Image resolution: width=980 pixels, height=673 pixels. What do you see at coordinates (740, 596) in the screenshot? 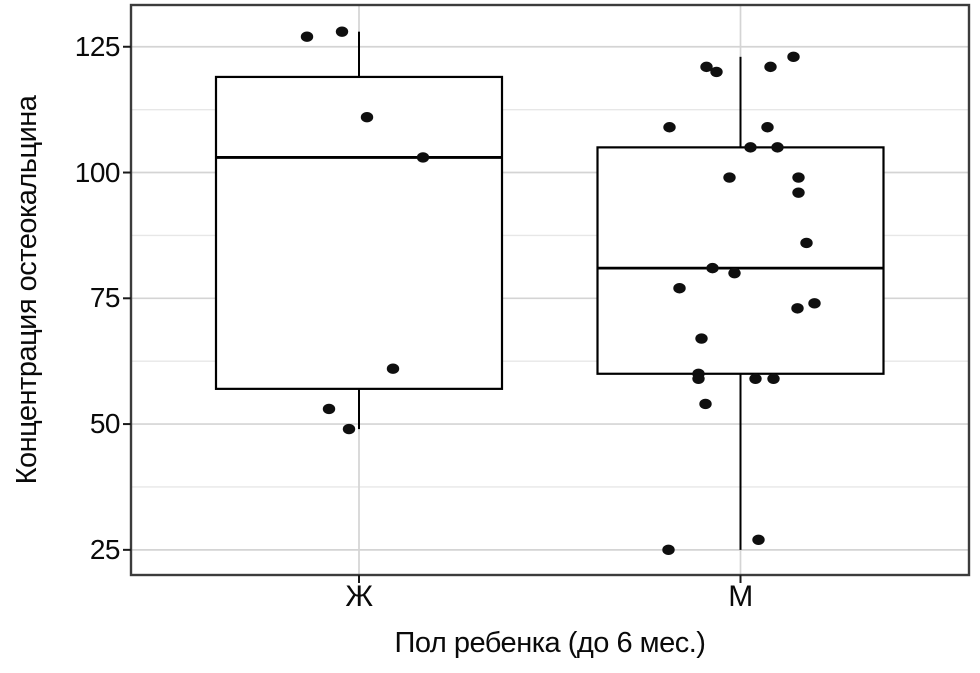
I see `x-tick-label-М: М` at bounding box center [740, 596].